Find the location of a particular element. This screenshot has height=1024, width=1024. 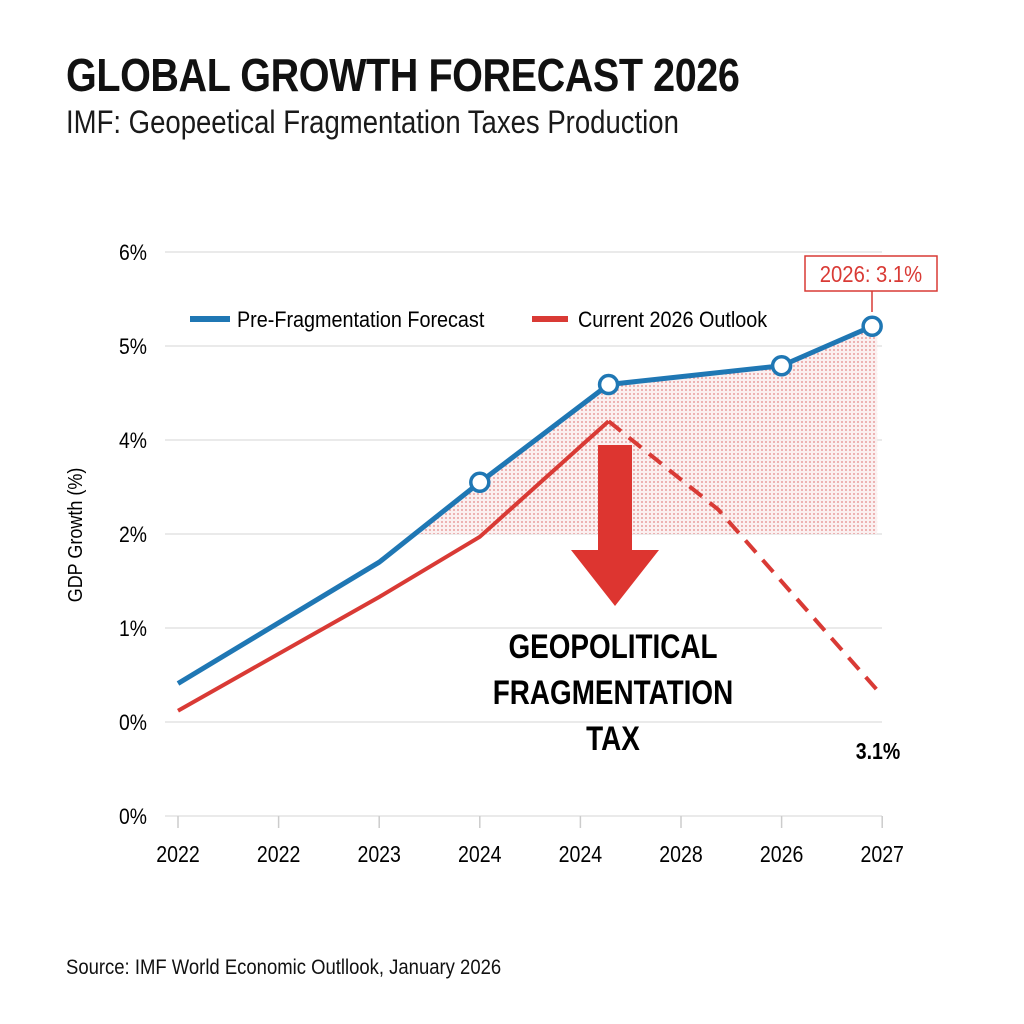

y-tick-label: 4% is located at coordinates (133, 441).